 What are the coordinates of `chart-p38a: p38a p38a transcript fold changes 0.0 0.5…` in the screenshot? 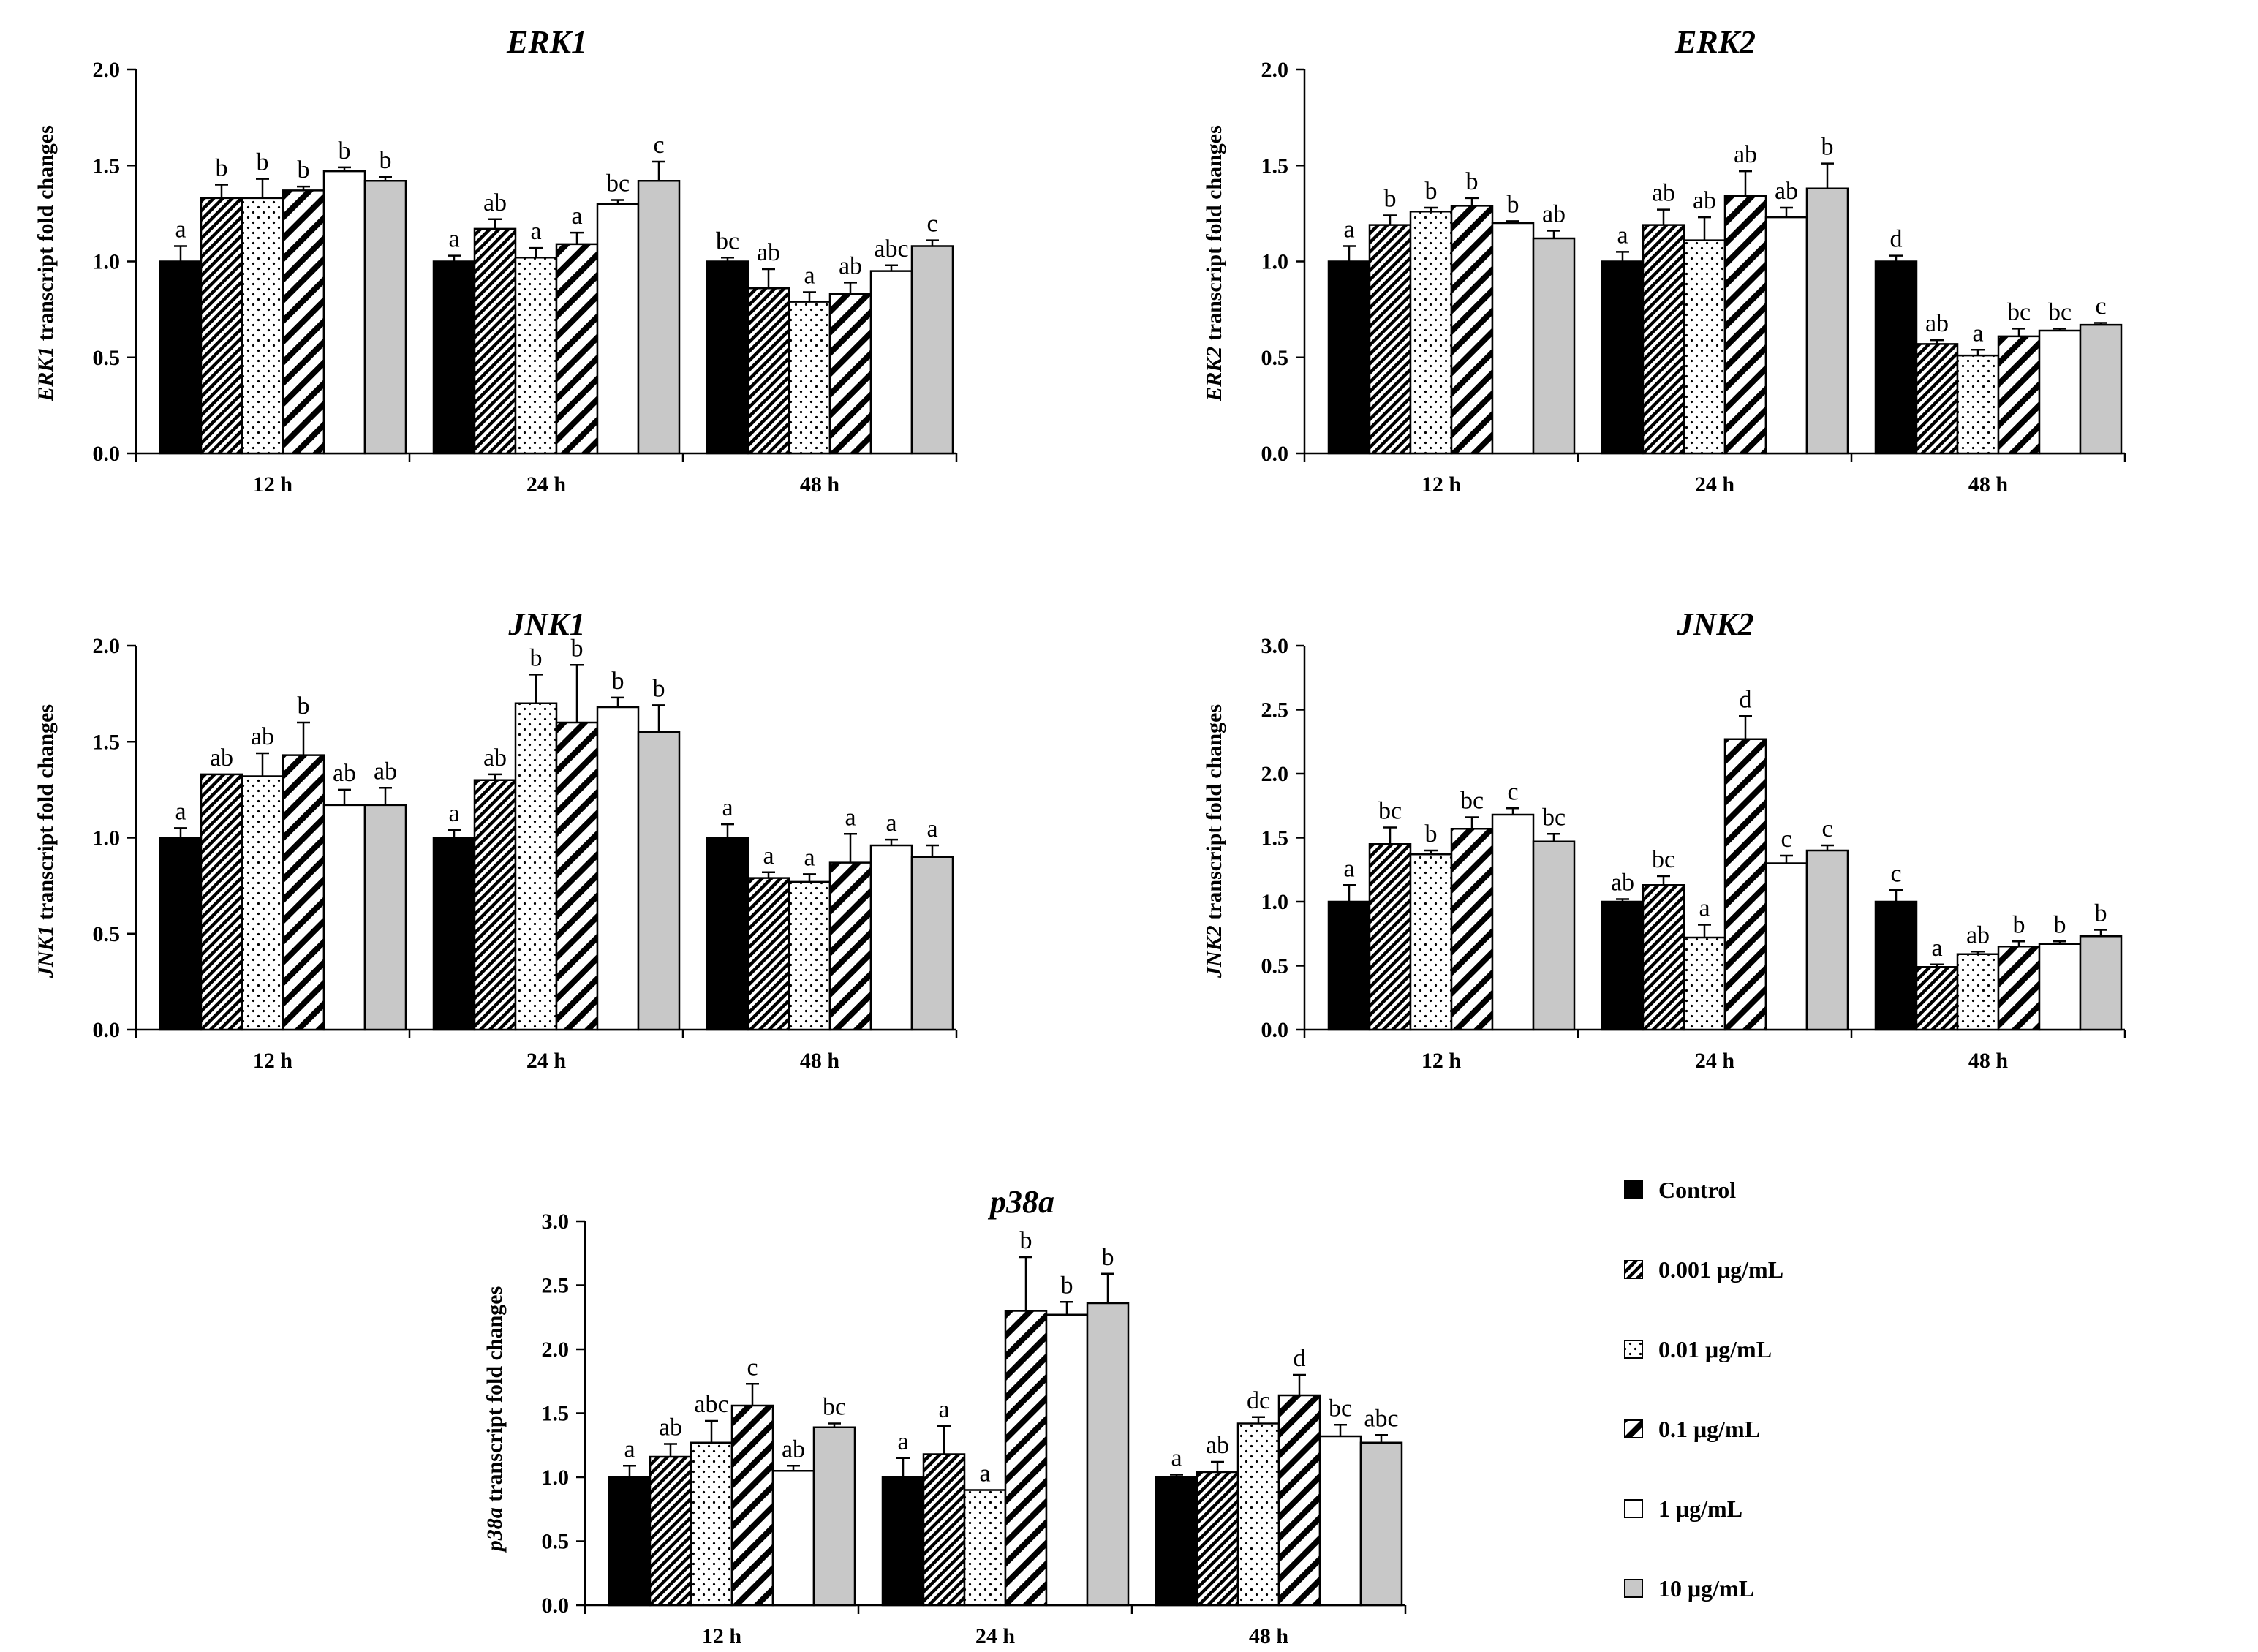 It's located at (945, 1416).